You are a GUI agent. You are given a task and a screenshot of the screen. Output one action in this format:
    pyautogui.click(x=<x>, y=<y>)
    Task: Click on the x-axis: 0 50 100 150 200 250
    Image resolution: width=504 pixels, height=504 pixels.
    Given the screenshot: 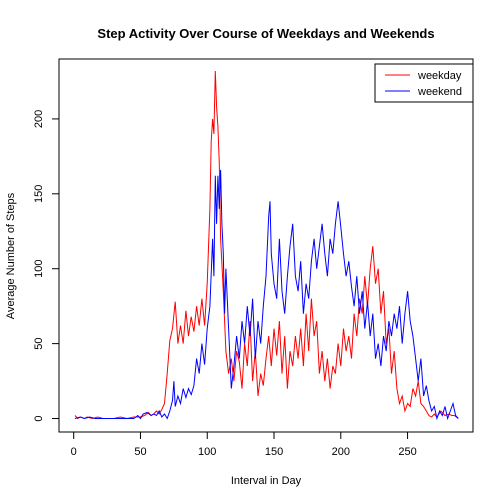 What is the action you would take?
    pyautogui.click(x=244, y=444)
    